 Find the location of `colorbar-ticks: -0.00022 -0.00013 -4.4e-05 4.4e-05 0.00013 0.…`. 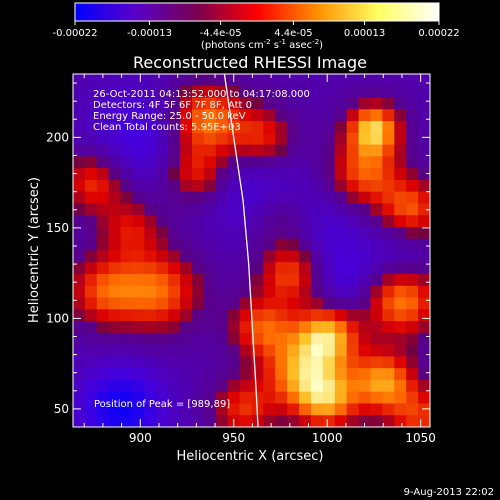

colorbar-ticks: -0.00022 -0.00013 -4.4e-05 4.4e-05 0.00013 0.… is located at coordinates (256, 30).